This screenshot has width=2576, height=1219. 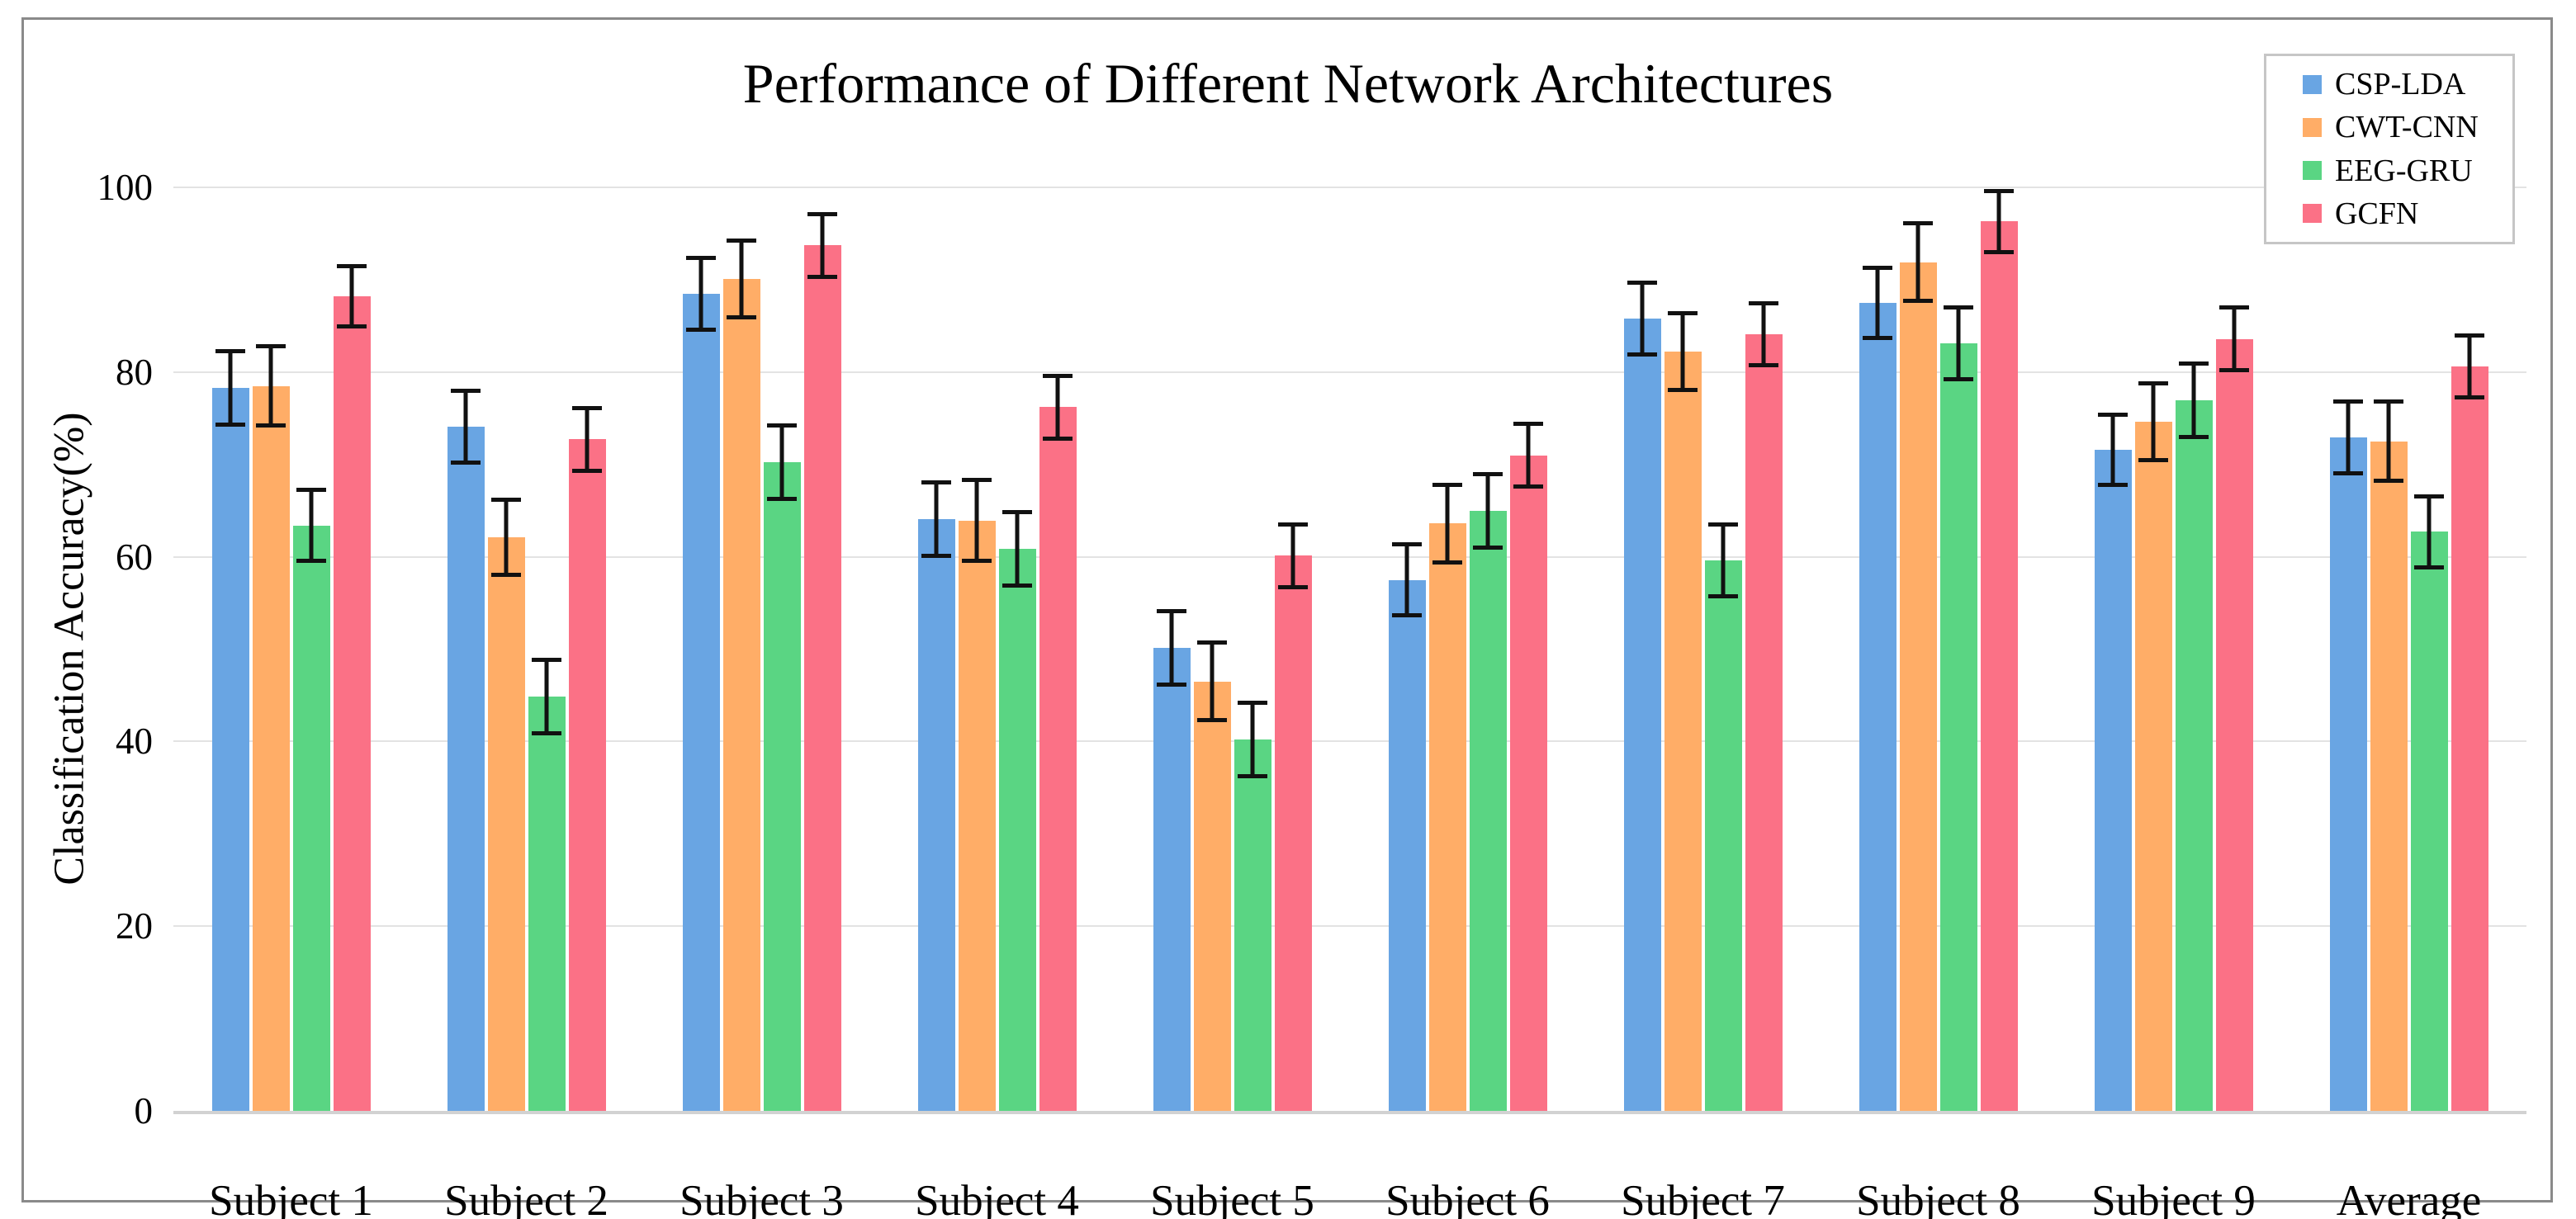 I want to click on x-tick-label-7: Subject 7, so click(x=1703, y=1198).